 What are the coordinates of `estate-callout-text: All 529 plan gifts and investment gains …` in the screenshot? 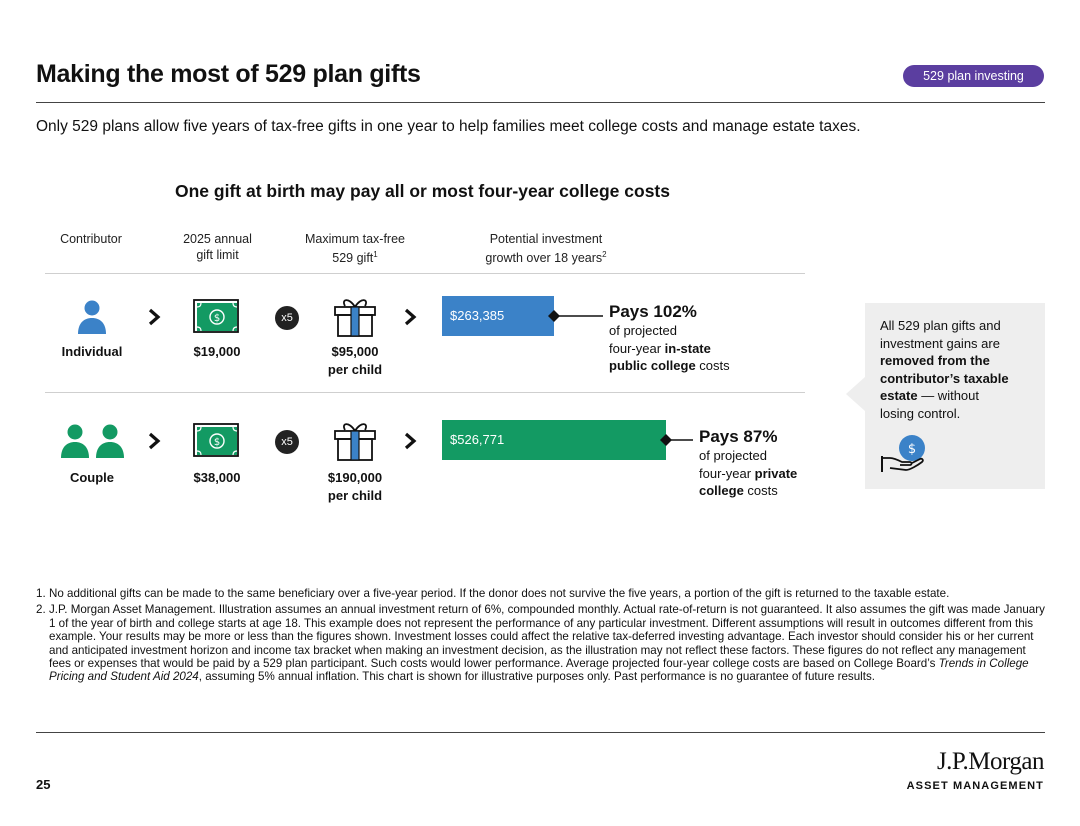 It's located at (944, 369).